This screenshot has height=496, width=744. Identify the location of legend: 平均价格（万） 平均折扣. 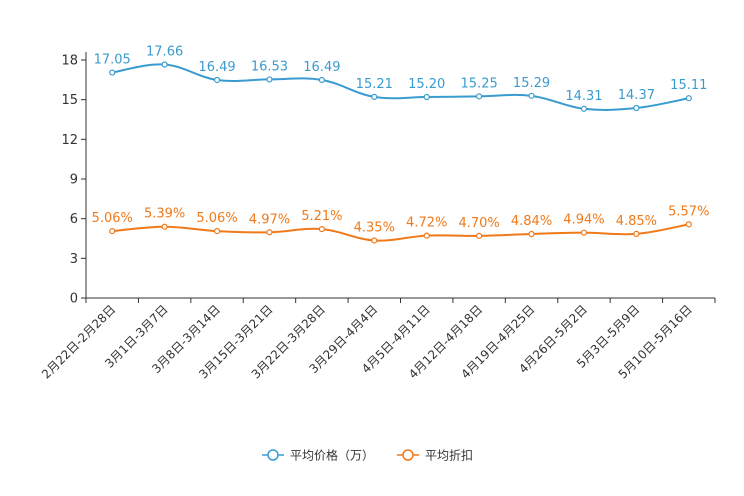
(367, 455).